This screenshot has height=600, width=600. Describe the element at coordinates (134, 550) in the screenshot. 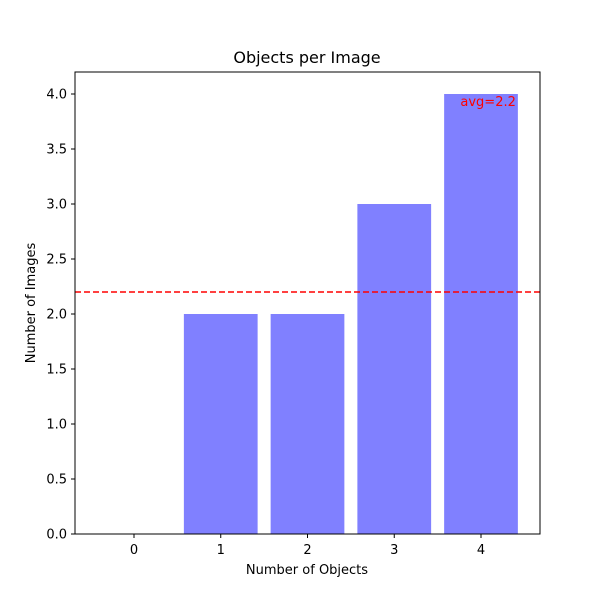

I see `x-tick-label: 0` at that location.